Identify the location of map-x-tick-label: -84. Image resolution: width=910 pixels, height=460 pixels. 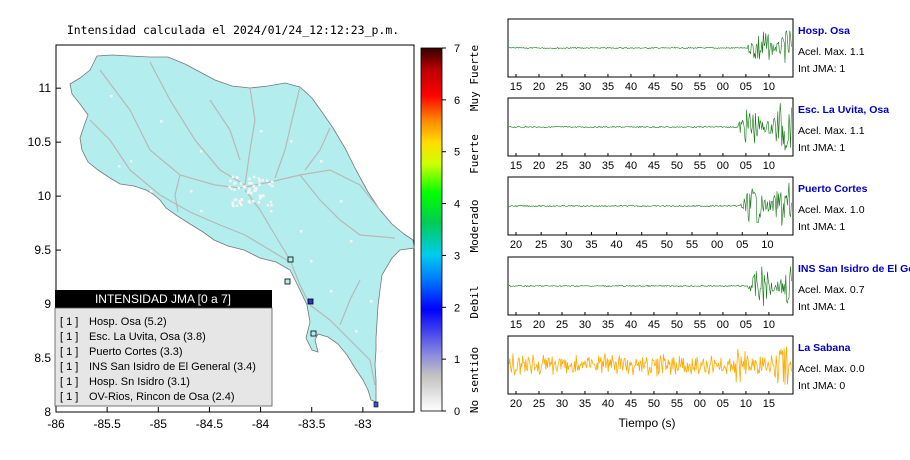
(261, 424).